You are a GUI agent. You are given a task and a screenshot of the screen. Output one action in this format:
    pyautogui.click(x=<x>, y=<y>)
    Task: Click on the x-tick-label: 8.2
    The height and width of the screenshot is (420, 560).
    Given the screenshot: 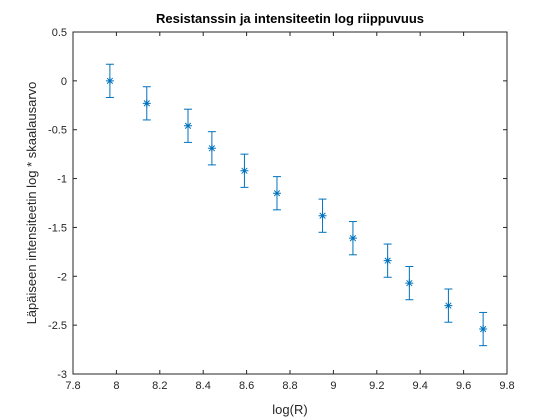 What is the action you would take?
    pyautogui.click(x=159, y=386)
    